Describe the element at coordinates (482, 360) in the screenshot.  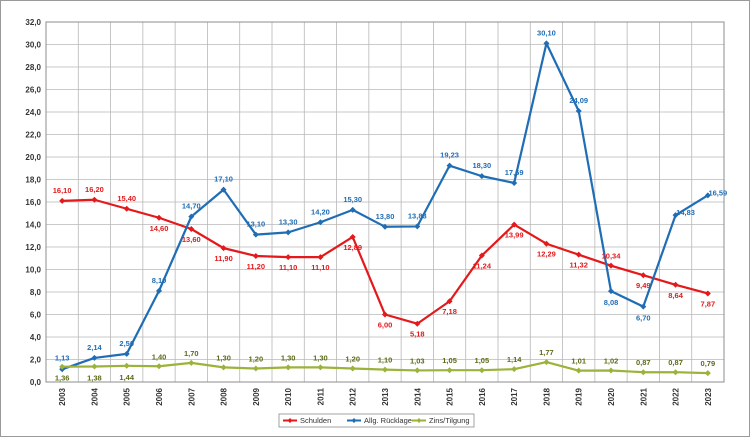
I see `data-label: 1,05` at that location.